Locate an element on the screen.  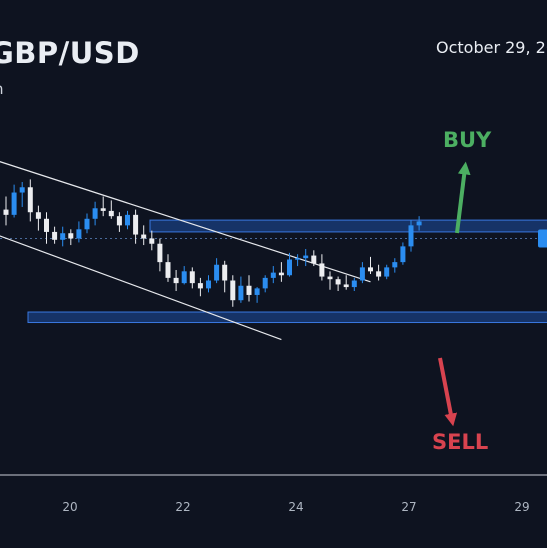
channel-lower-line is located at coordinates (141, 288).